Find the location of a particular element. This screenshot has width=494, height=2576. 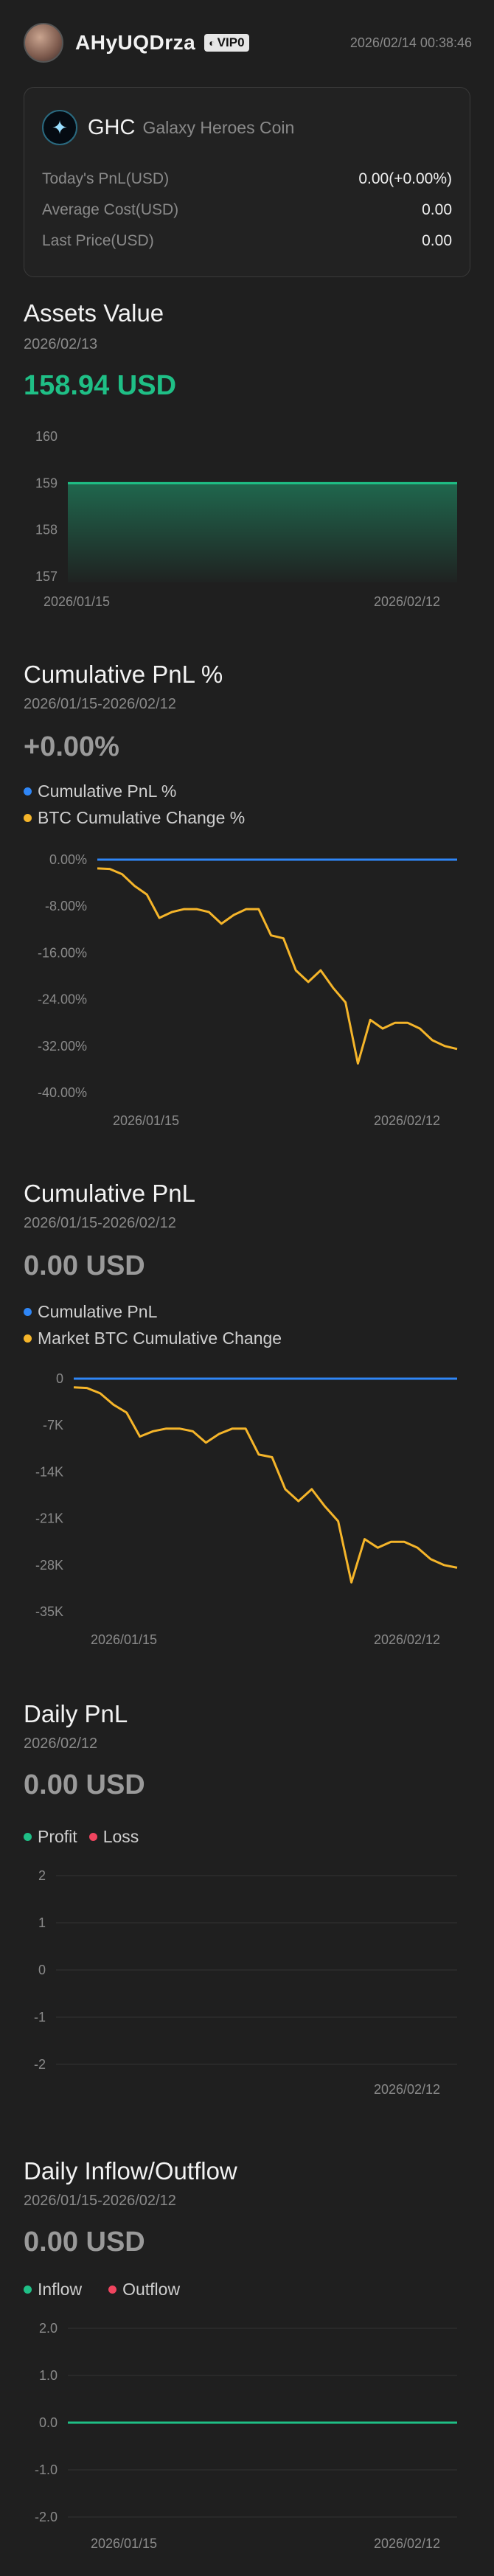

legend-profit: Profit is located at coordinates (50, 1837).